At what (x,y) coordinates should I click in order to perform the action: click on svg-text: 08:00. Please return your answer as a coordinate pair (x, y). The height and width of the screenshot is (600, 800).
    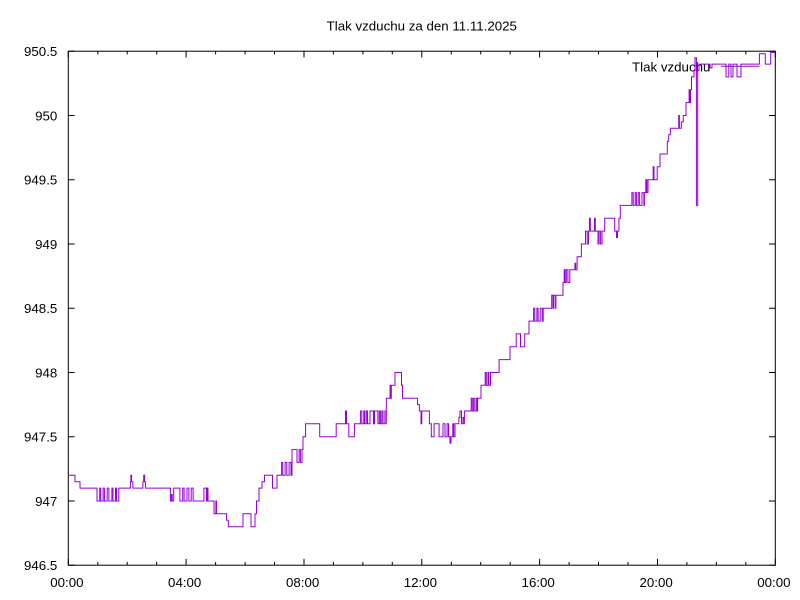
    Looking at the image, I should click on (302, 582).